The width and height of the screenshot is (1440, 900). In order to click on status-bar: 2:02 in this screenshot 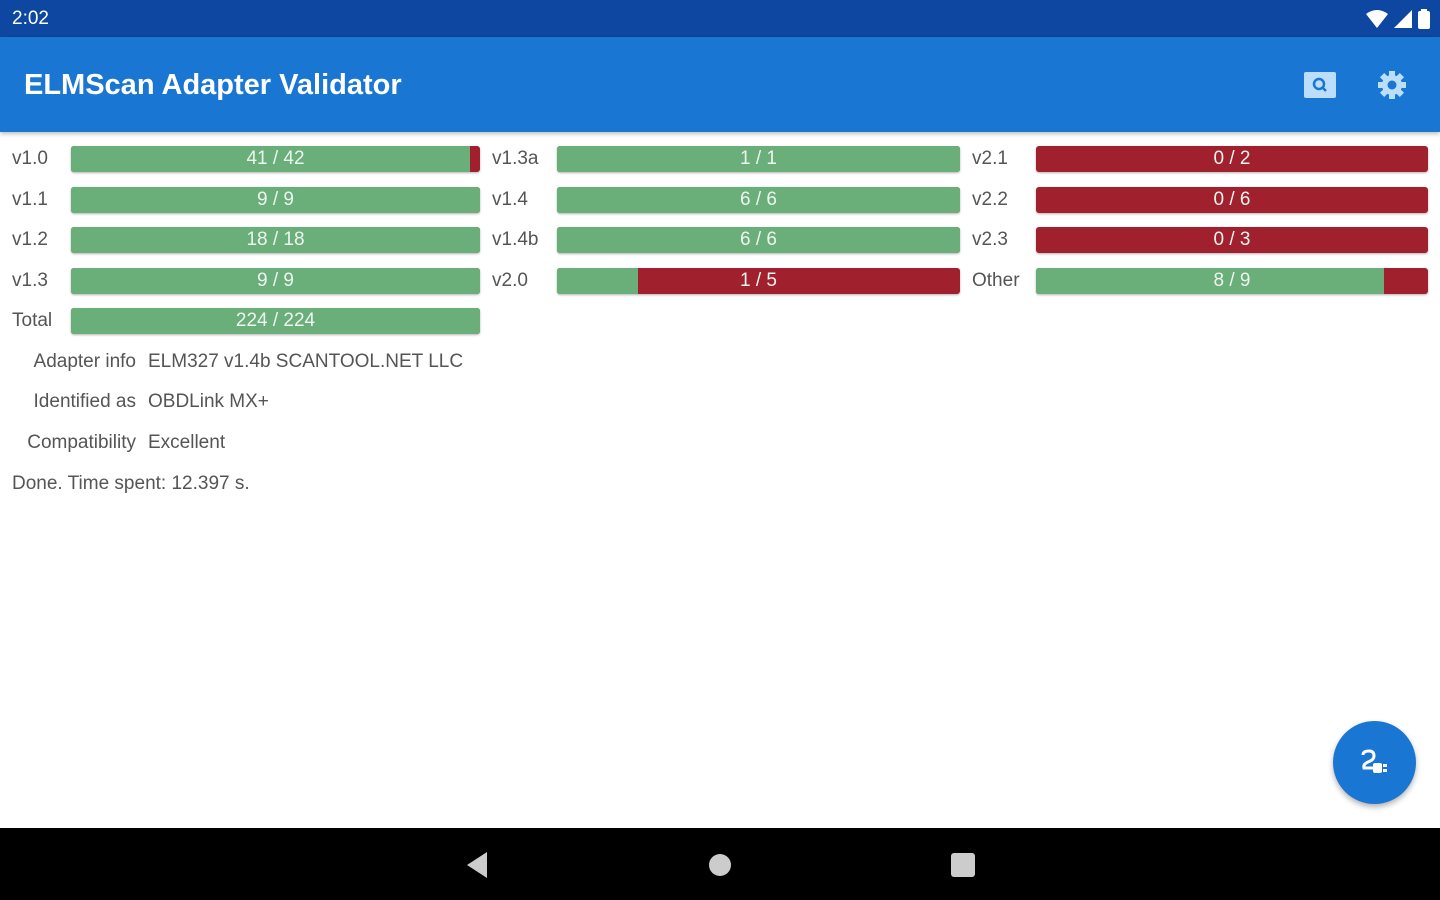, I will do `click(720, 18)`.